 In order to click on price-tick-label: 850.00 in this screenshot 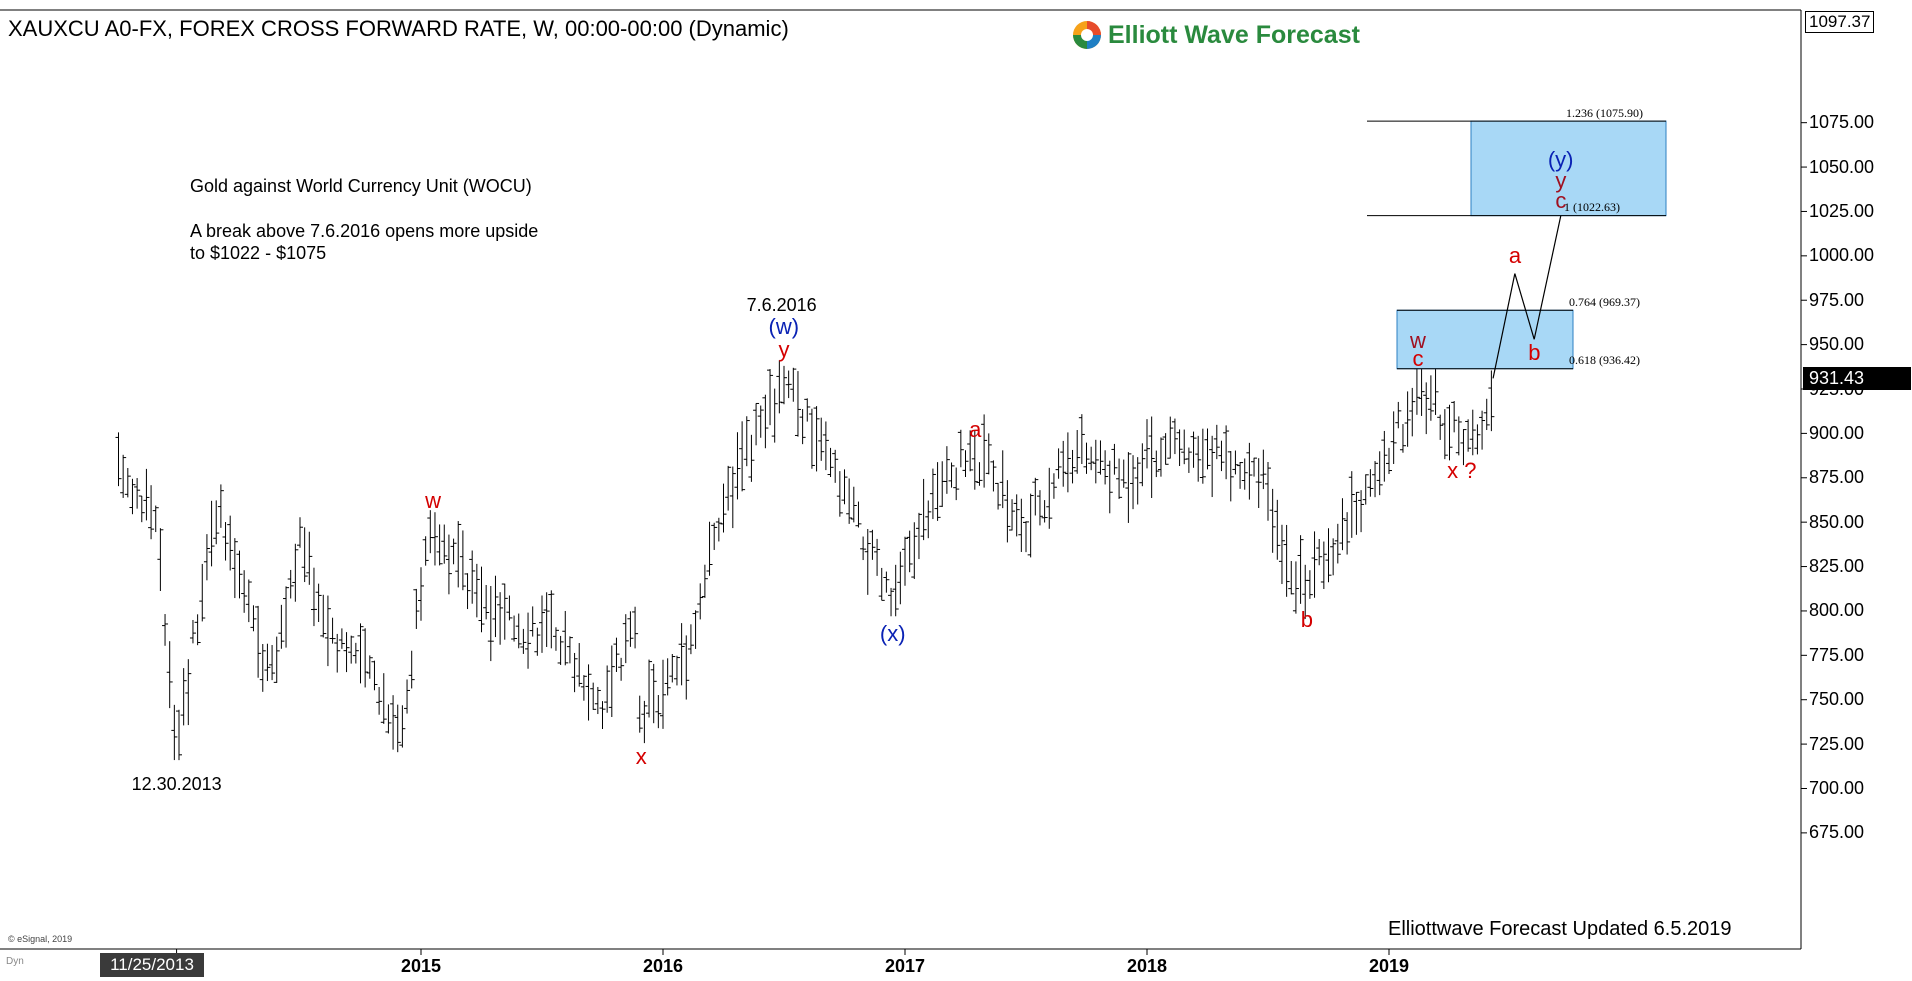, I will do `click(1837, 521)`.